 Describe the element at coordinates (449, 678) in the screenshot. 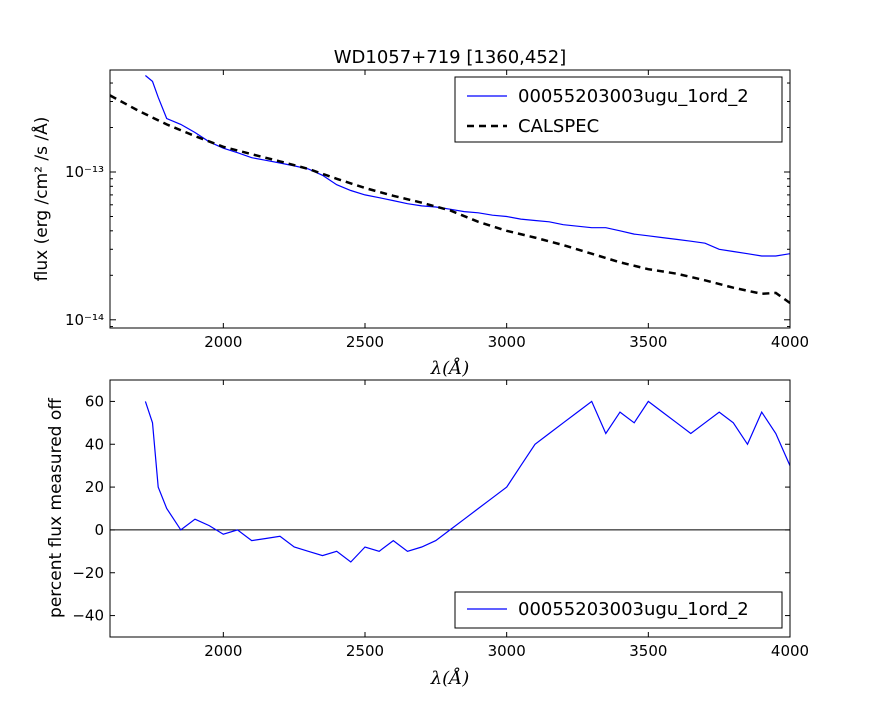

I see `percent-x-axis-label: λ(Å)` at that location.